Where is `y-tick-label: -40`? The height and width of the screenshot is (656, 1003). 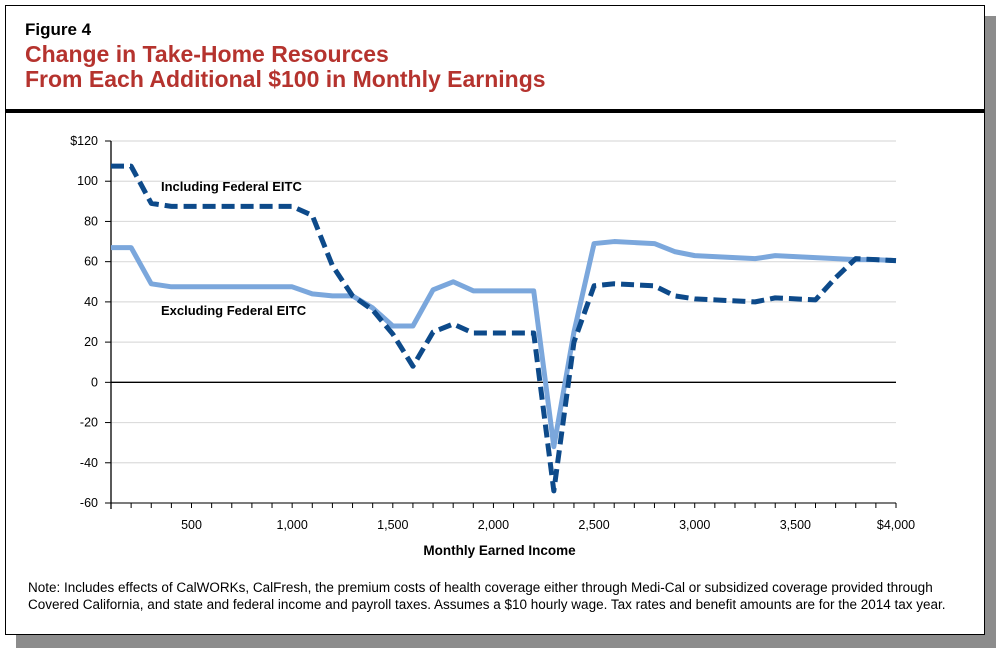 y-tick-label: -40 is located at coordinates (89, 463).